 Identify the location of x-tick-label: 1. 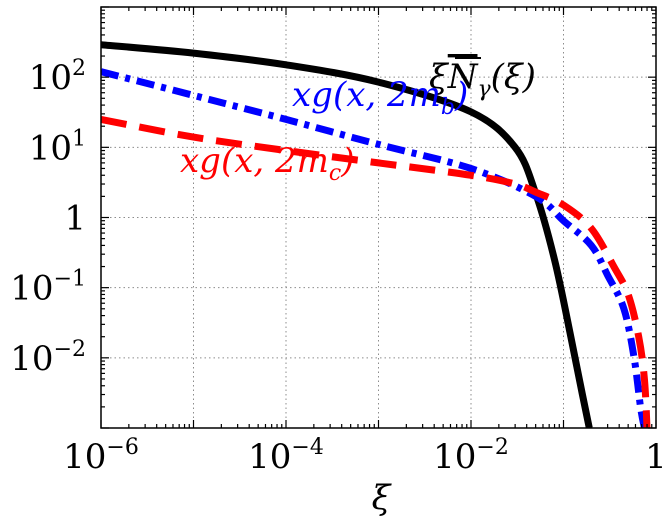
(654, 457).